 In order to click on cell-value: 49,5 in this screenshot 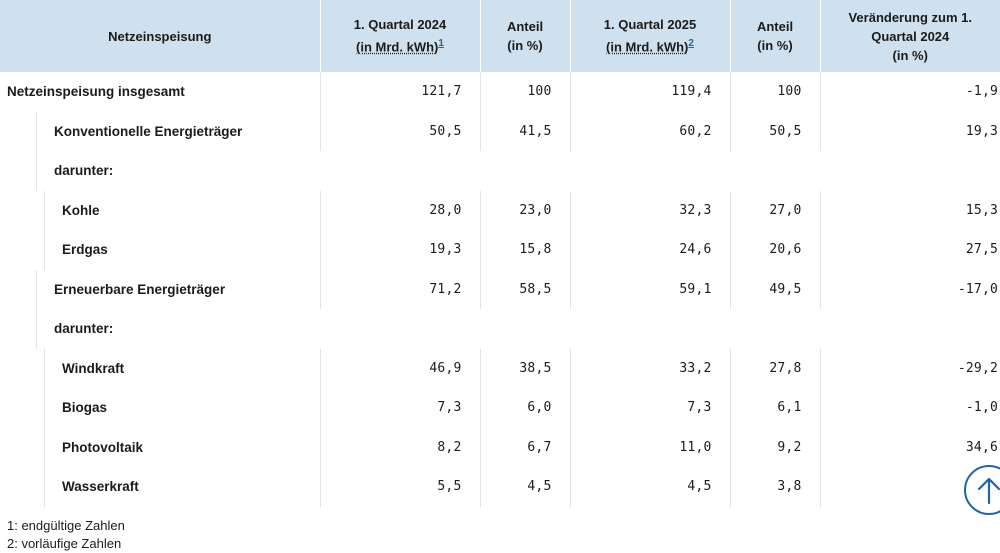, I will do `click(775, 289)`.